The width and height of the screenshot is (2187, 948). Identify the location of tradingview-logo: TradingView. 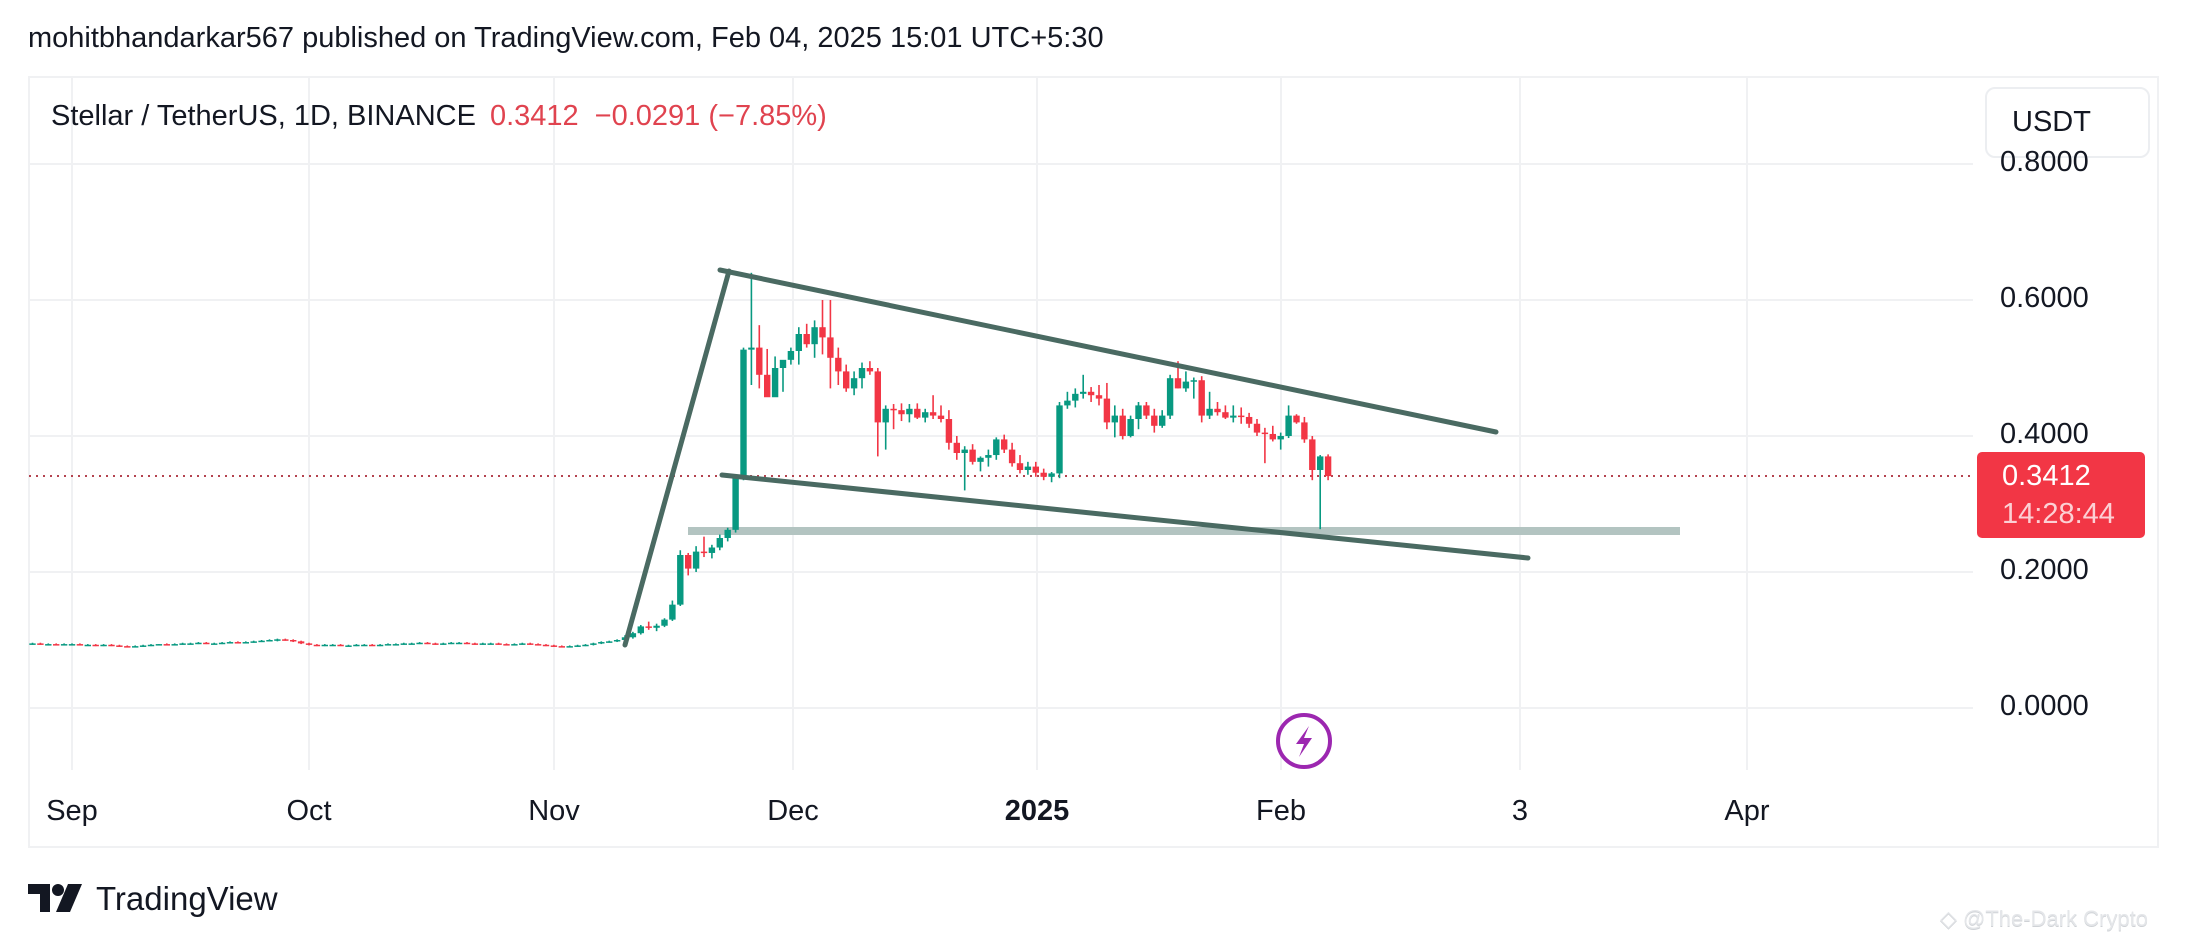
(153, 899).